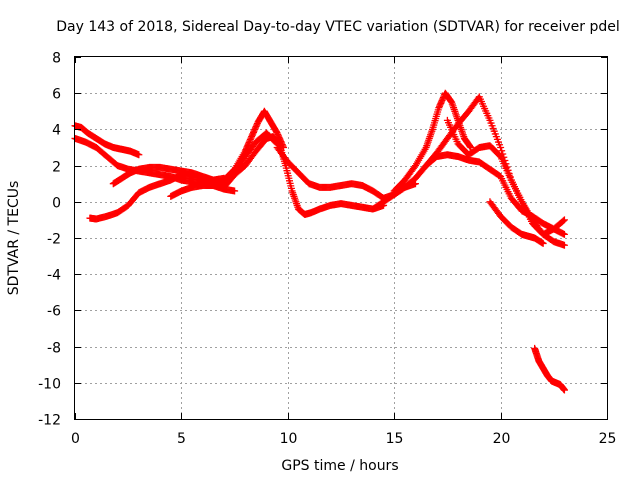 Image resolution: width=640 pixels, height=480 pixels. I want to click on y-axis-label: SDTVAR / TECUs, so click(14, 238).